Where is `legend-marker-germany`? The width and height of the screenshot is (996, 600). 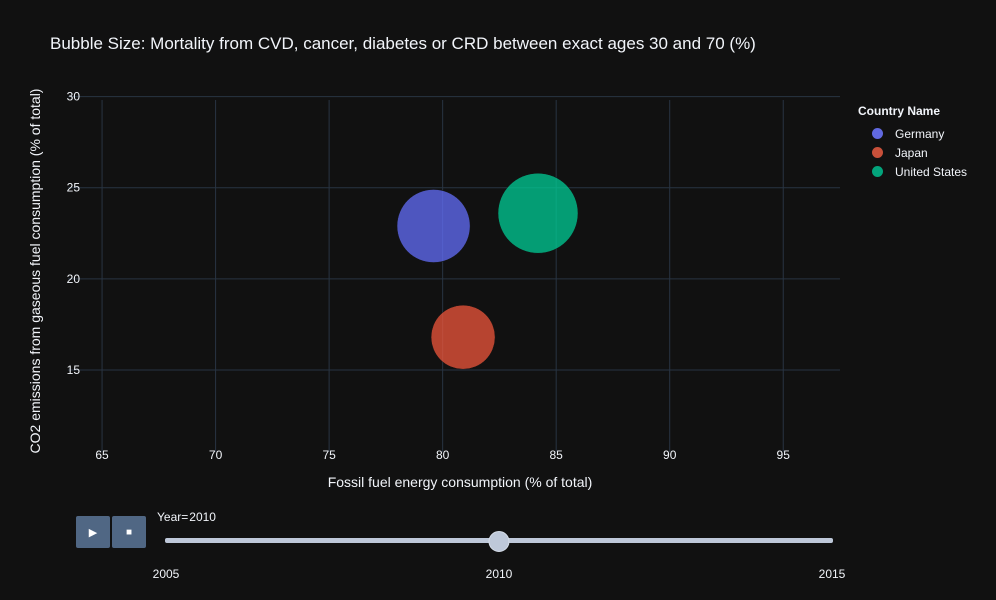 legend-marker-germany is located at coordinates (877, 133).